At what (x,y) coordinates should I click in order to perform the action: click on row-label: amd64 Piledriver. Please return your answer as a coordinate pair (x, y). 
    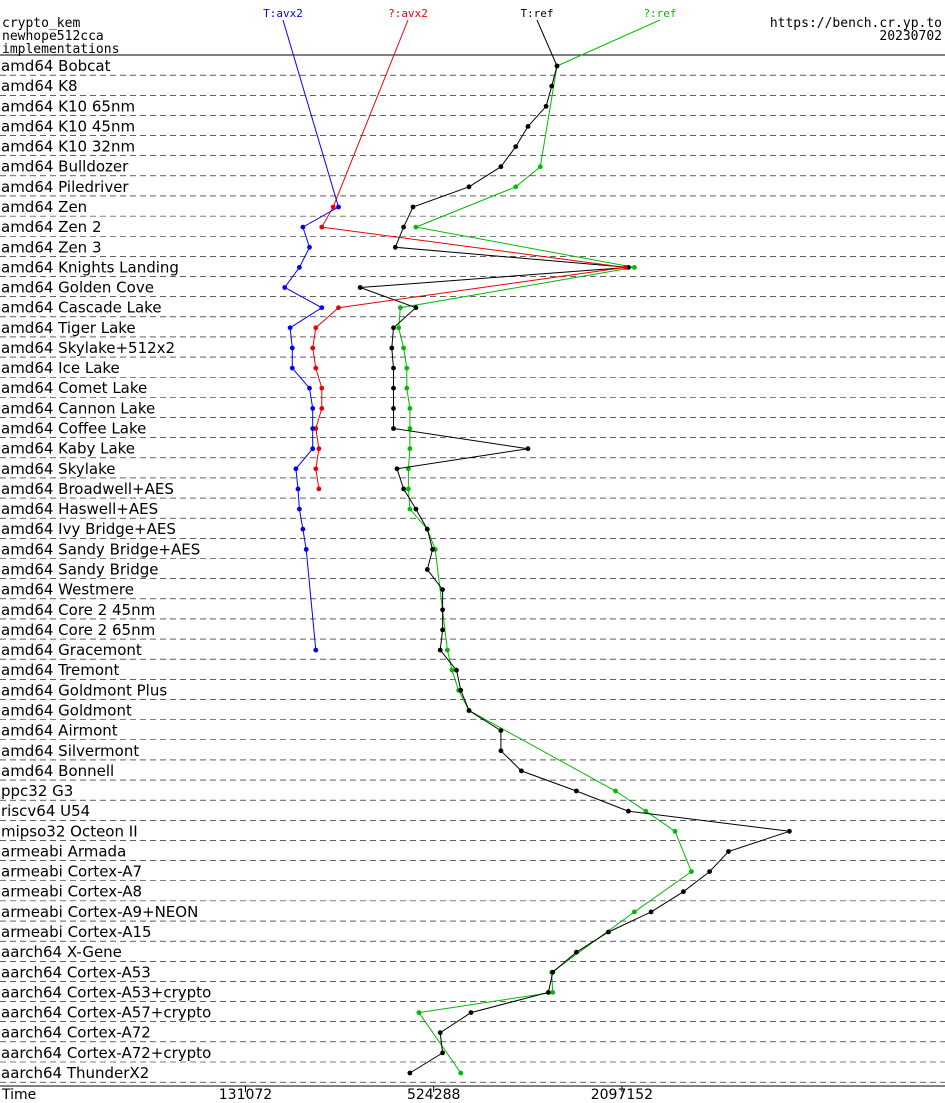
    Looking at the image, I should click on (65, 187).